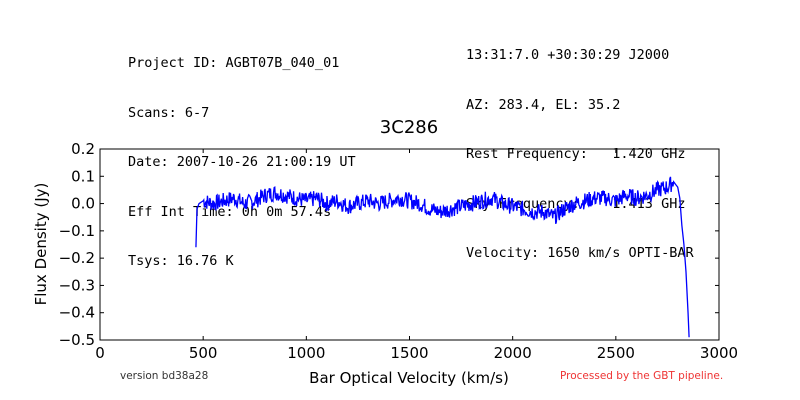 The image size is (800, 400). Describe the element at coordinates (513, 353) in the screenshot. I see `x-tick-label: 2000` at that location.